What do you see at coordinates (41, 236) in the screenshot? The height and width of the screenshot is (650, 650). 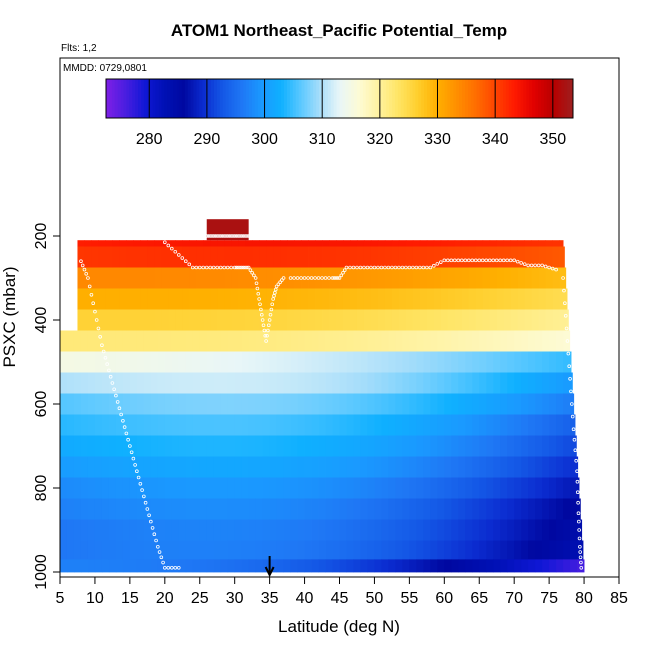 I see `y-tick-label: 200` at bounding box center [41, 236].